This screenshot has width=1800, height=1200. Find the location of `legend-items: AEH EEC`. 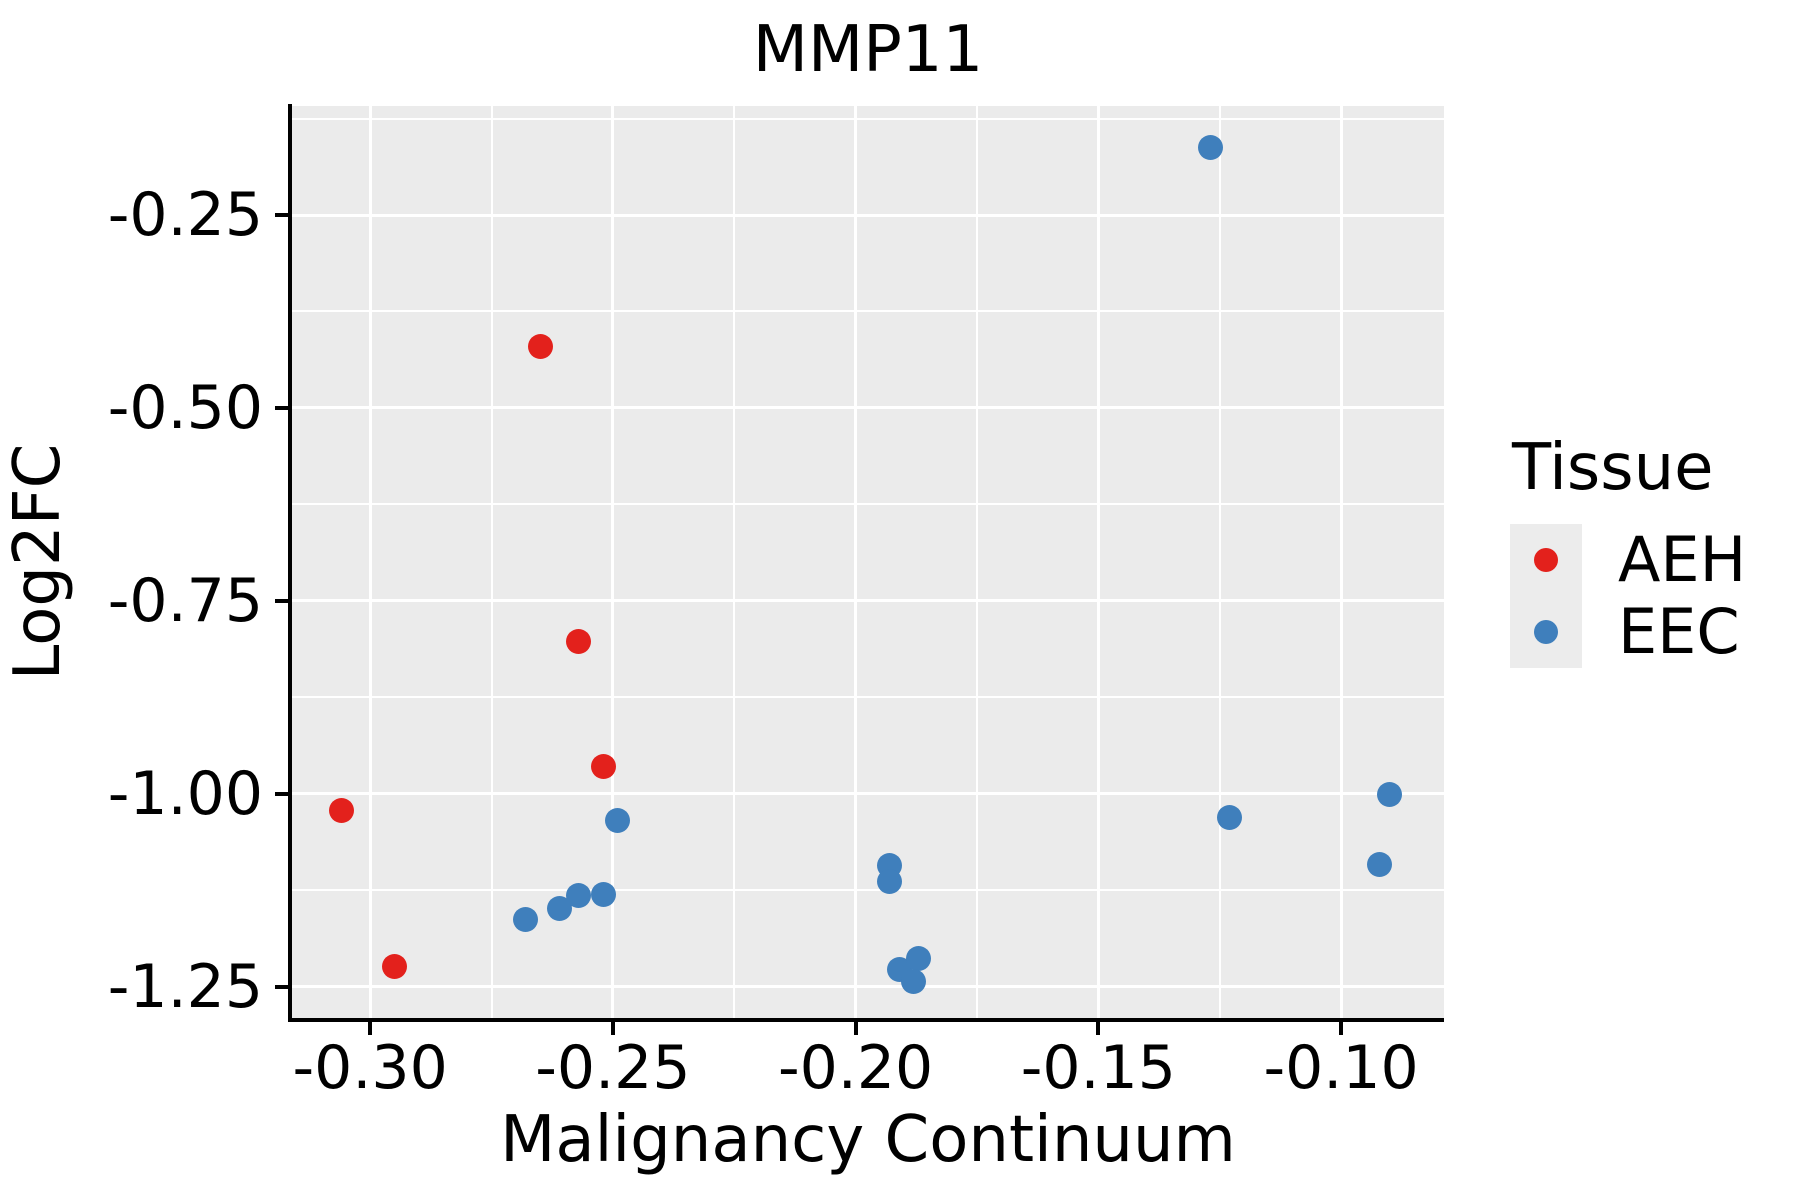

legend-items: AEH EEC is located at coordinates (1653, 596).